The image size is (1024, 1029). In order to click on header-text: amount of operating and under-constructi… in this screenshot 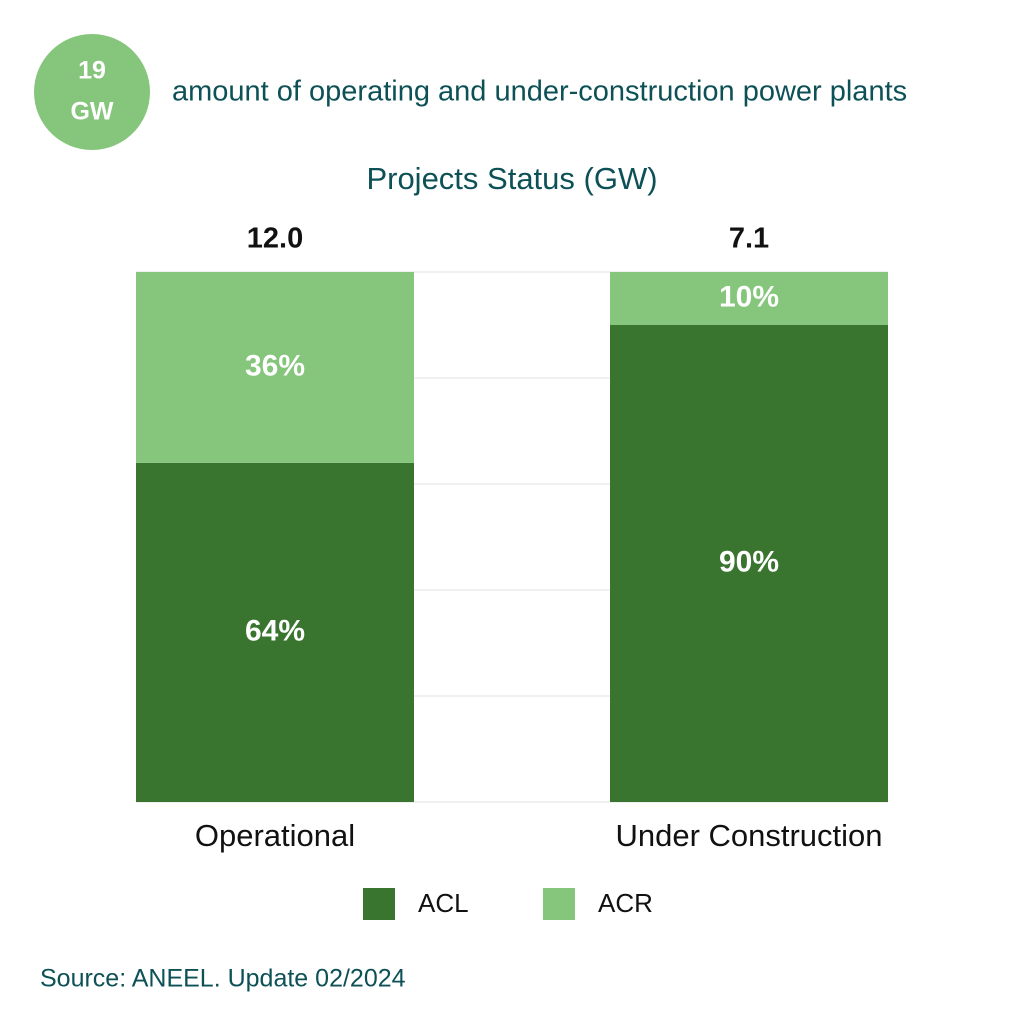, I will do `click(539, 92)`.